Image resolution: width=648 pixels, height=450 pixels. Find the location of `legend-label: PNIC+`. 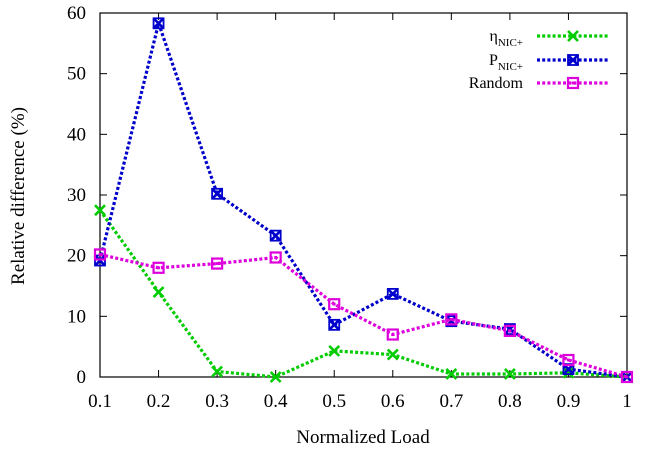

legend-label: PNIC+ is located at coordinates (506, 62).